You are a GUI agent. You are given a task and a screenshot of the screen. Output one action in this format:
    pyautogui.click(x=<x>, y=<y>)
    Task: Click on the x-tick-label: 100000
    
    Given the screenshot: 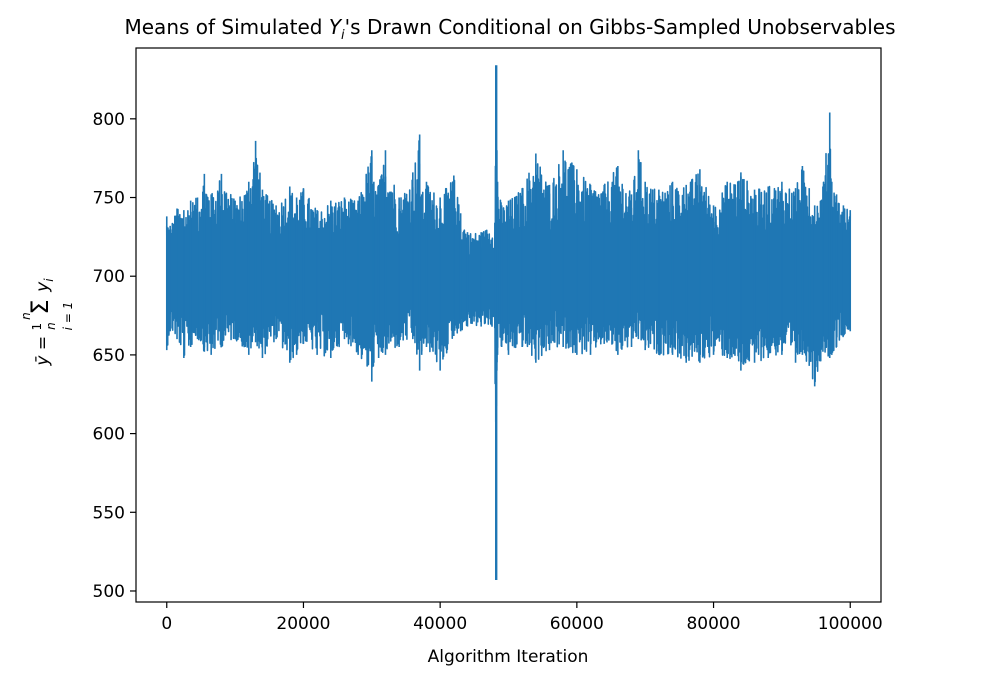 What is the action you would take?
    pyautogui.click(x=850, y=624)
    